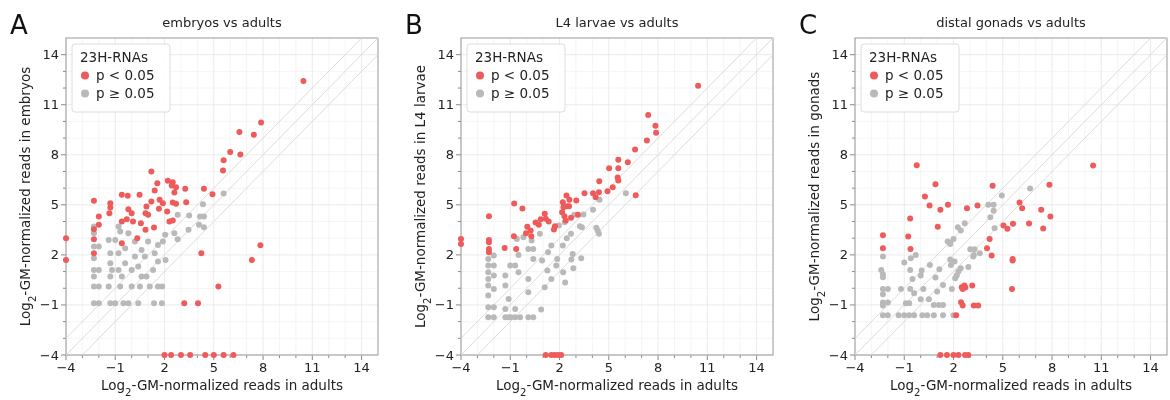  What do you see at coordinates (808, 25) in the screenshot?
I see `text: C` at bounding box center [808, 25].